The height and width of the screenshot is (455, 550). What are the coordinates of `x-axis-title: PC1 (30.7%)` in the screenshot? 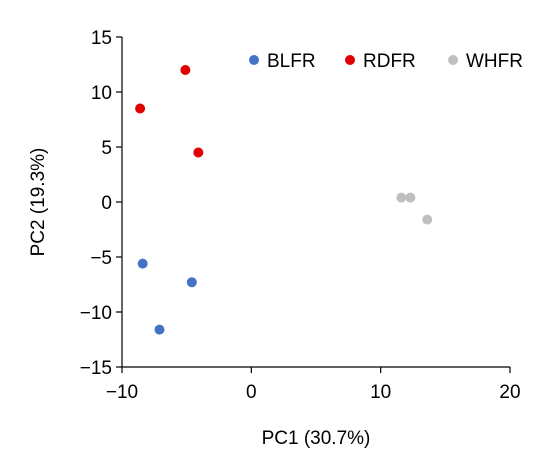 It's located at (316, 438).